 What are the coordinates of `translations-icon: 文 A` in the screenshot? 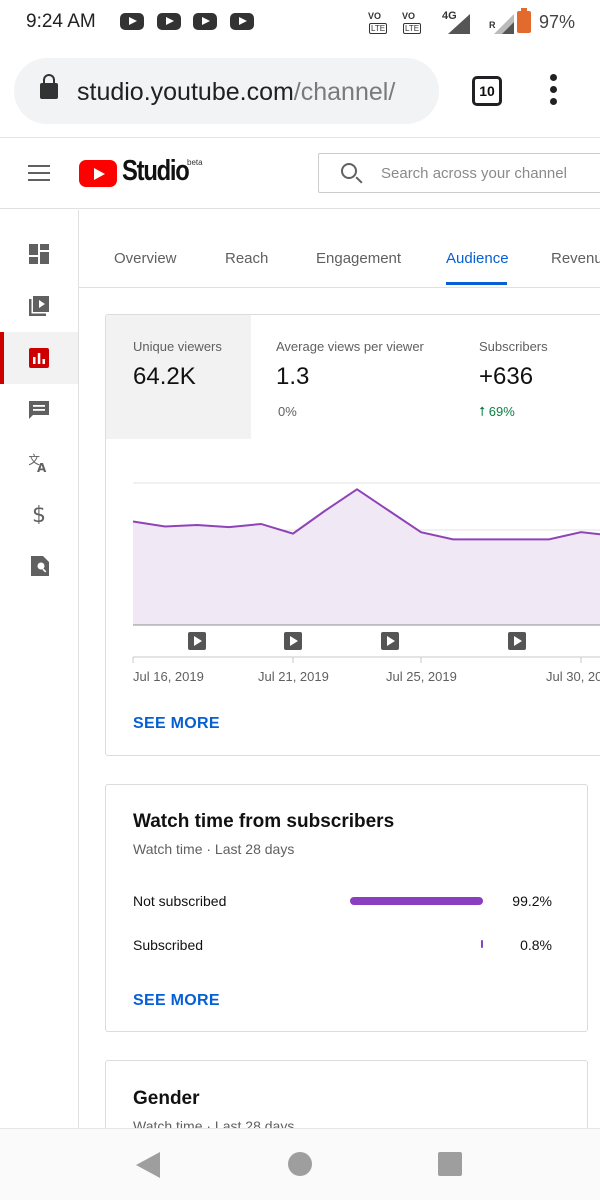 It's located at (38, 462).